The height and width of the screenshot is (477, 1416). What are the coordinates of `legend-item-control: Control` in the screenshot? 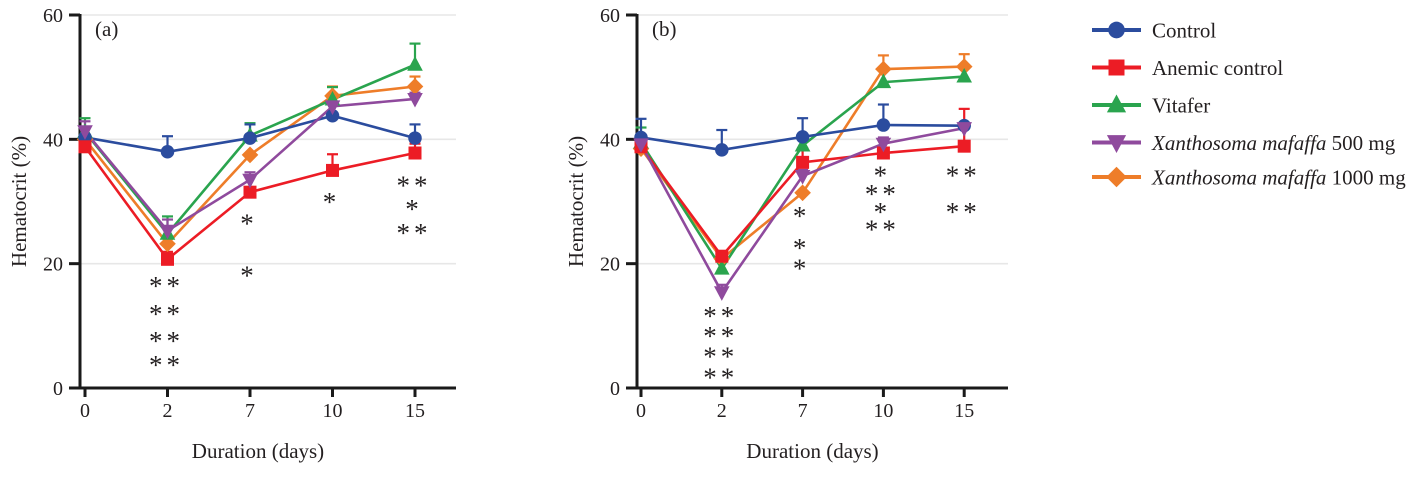 It's located at (1154, 31).